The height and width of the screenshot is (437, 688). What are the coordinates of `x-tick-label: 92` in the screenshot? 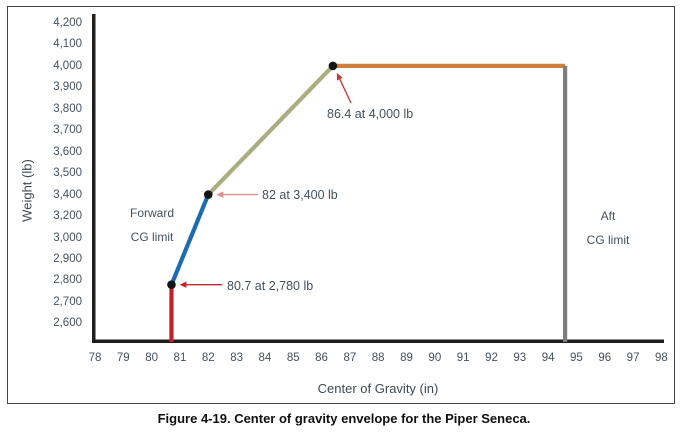 It's located at (491, 358).